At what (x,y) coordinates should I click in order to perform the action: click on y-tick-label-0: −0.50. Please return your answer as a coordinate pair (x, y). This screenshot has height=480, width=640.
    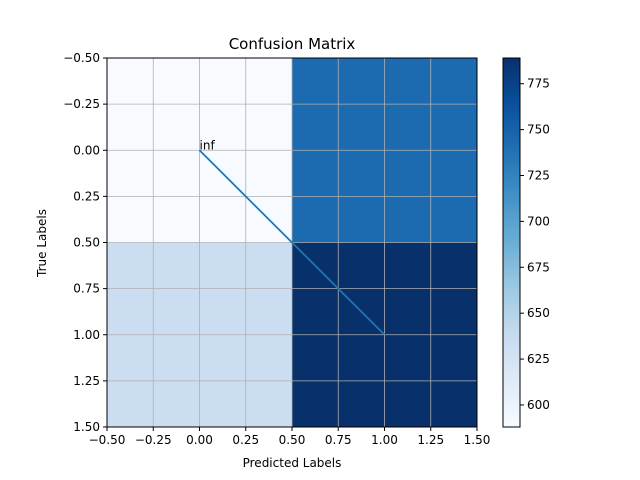
    Looking at the image, I should click on (81, 58).